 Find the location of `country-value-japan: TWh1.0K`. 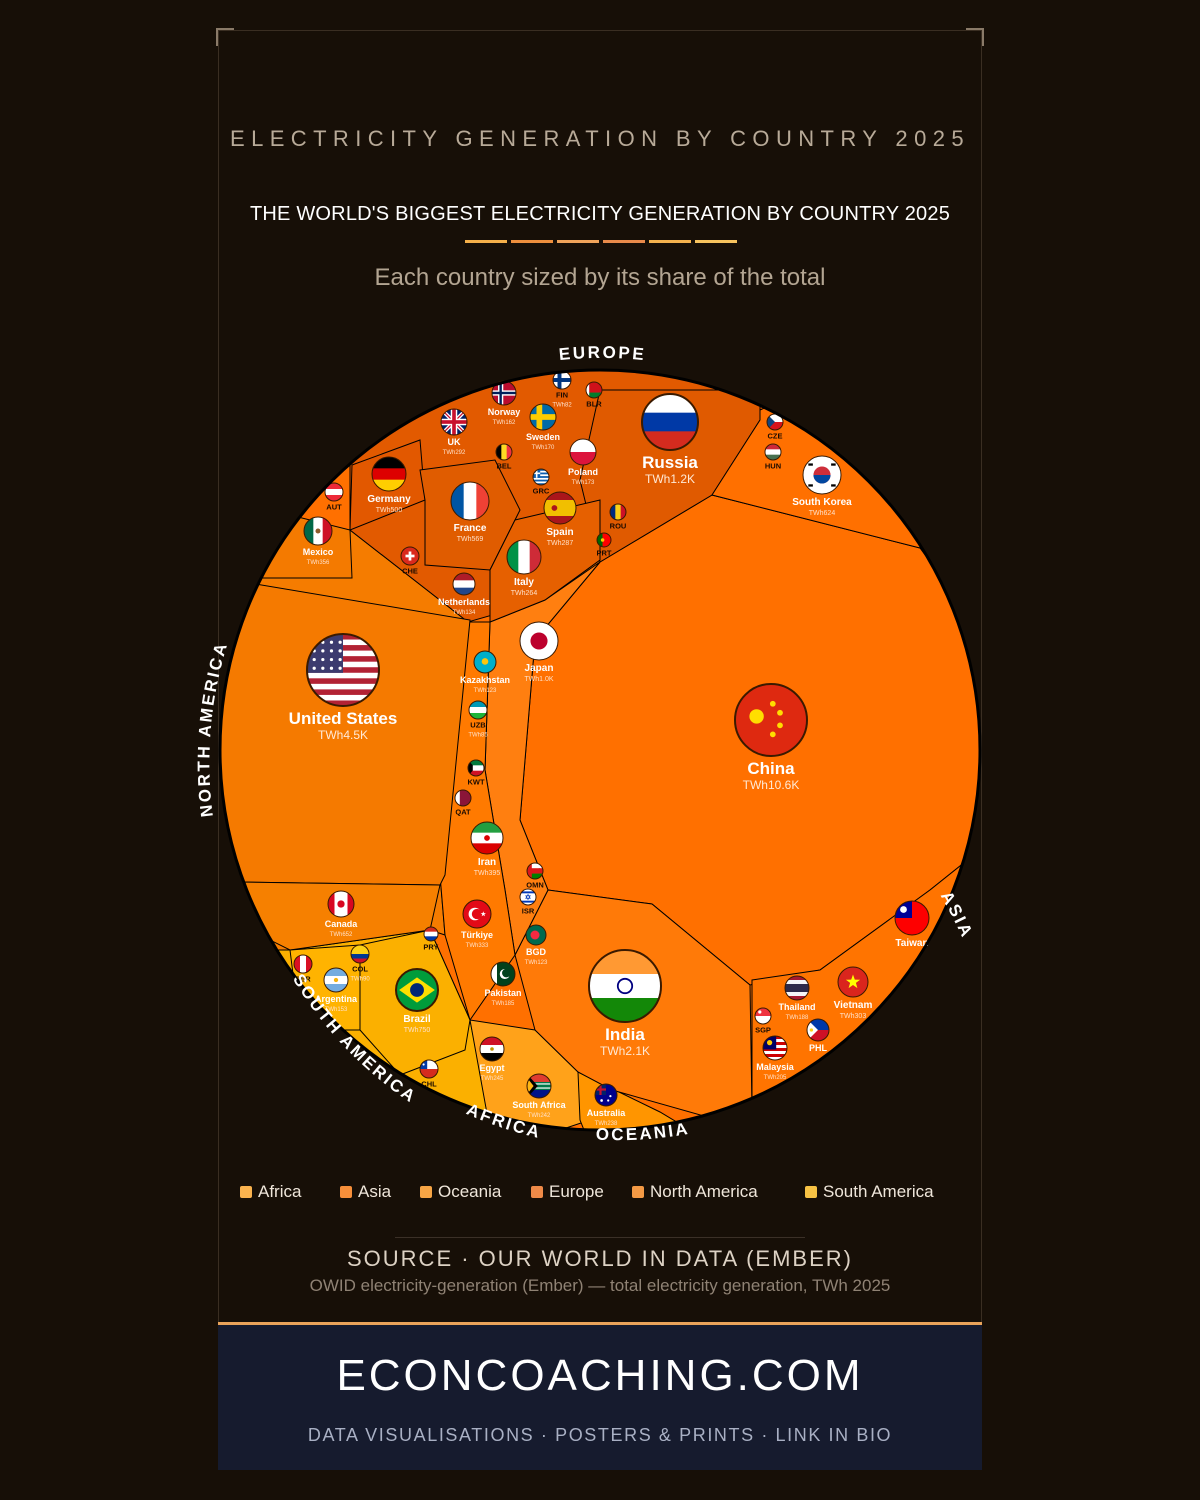

country-value-japan: TWh1.0K is located at coordinates (539, 679).